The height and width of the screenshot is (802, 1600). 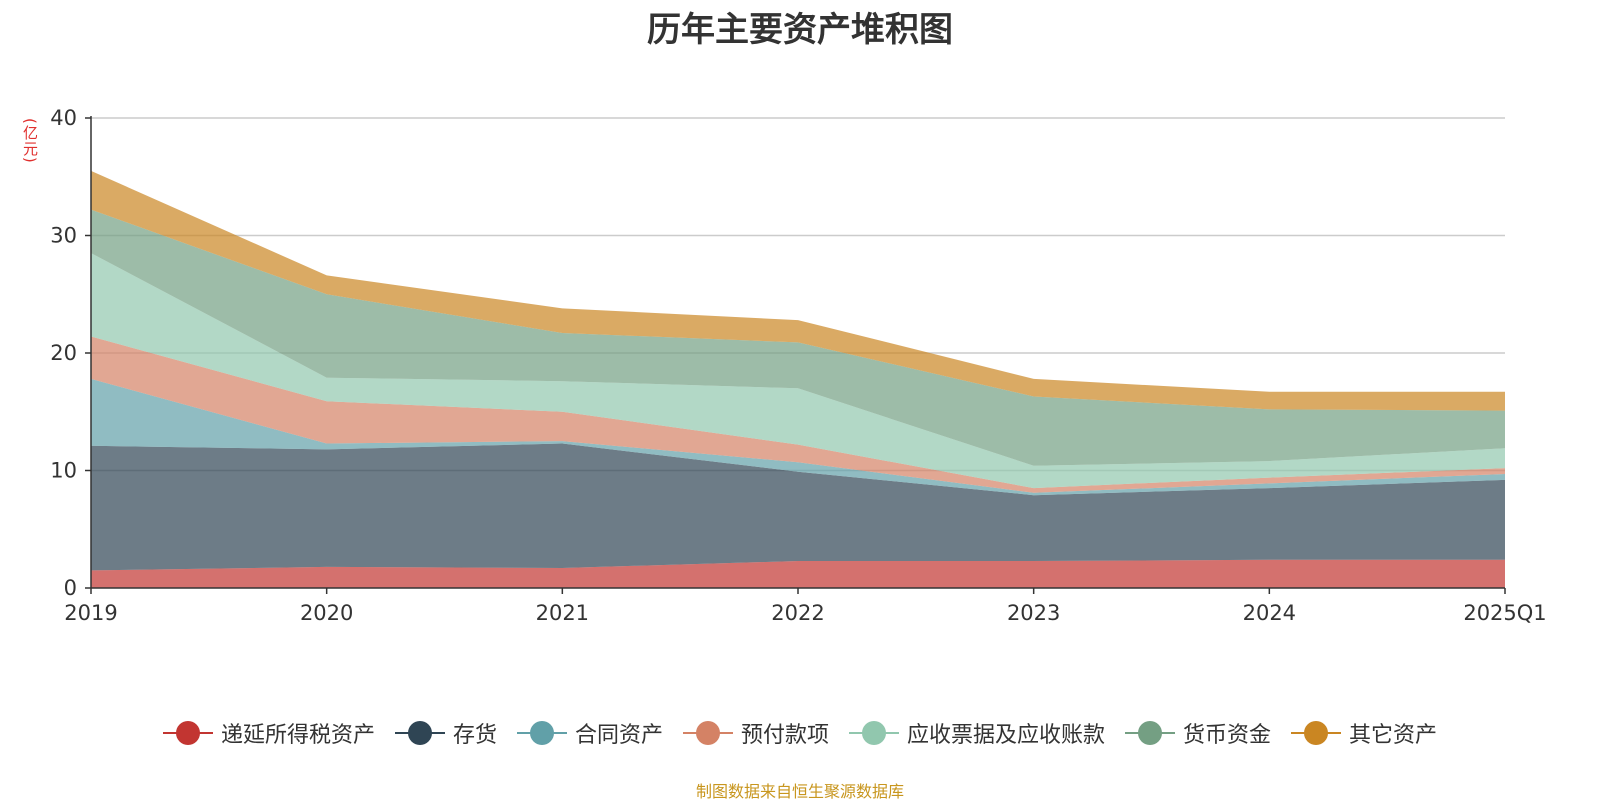 What do you see at coordinates (90, 613) in the screenshot?
I see `x-tick-label: 2019` at bounding box center [90, 613].